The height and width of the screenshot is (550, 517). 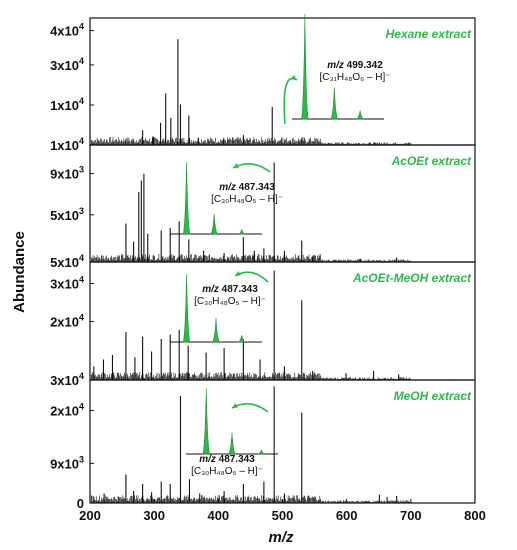 What do you see at coordinates (218, 515) in the screenshot?
I see `x-tick-label: 400` at bounding box center [218, 515].